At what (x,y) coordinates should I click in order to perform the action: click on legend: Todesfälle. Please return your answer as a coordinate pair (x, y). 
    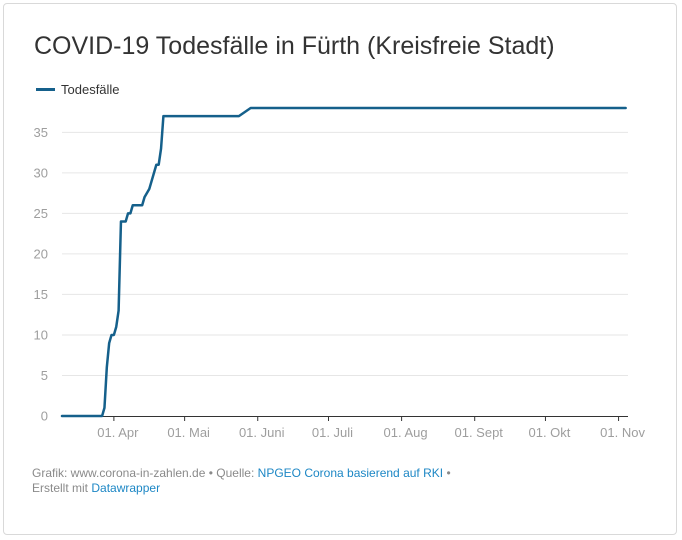
    Looking at the image, I should click on (78, 89).